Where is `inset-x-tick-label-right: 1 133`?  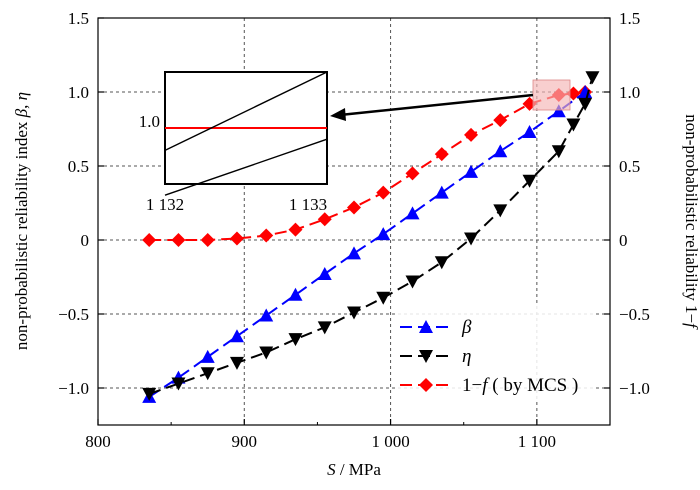 inset-x-tick-label-right: 1 133 is located at coordinates (308, 204).